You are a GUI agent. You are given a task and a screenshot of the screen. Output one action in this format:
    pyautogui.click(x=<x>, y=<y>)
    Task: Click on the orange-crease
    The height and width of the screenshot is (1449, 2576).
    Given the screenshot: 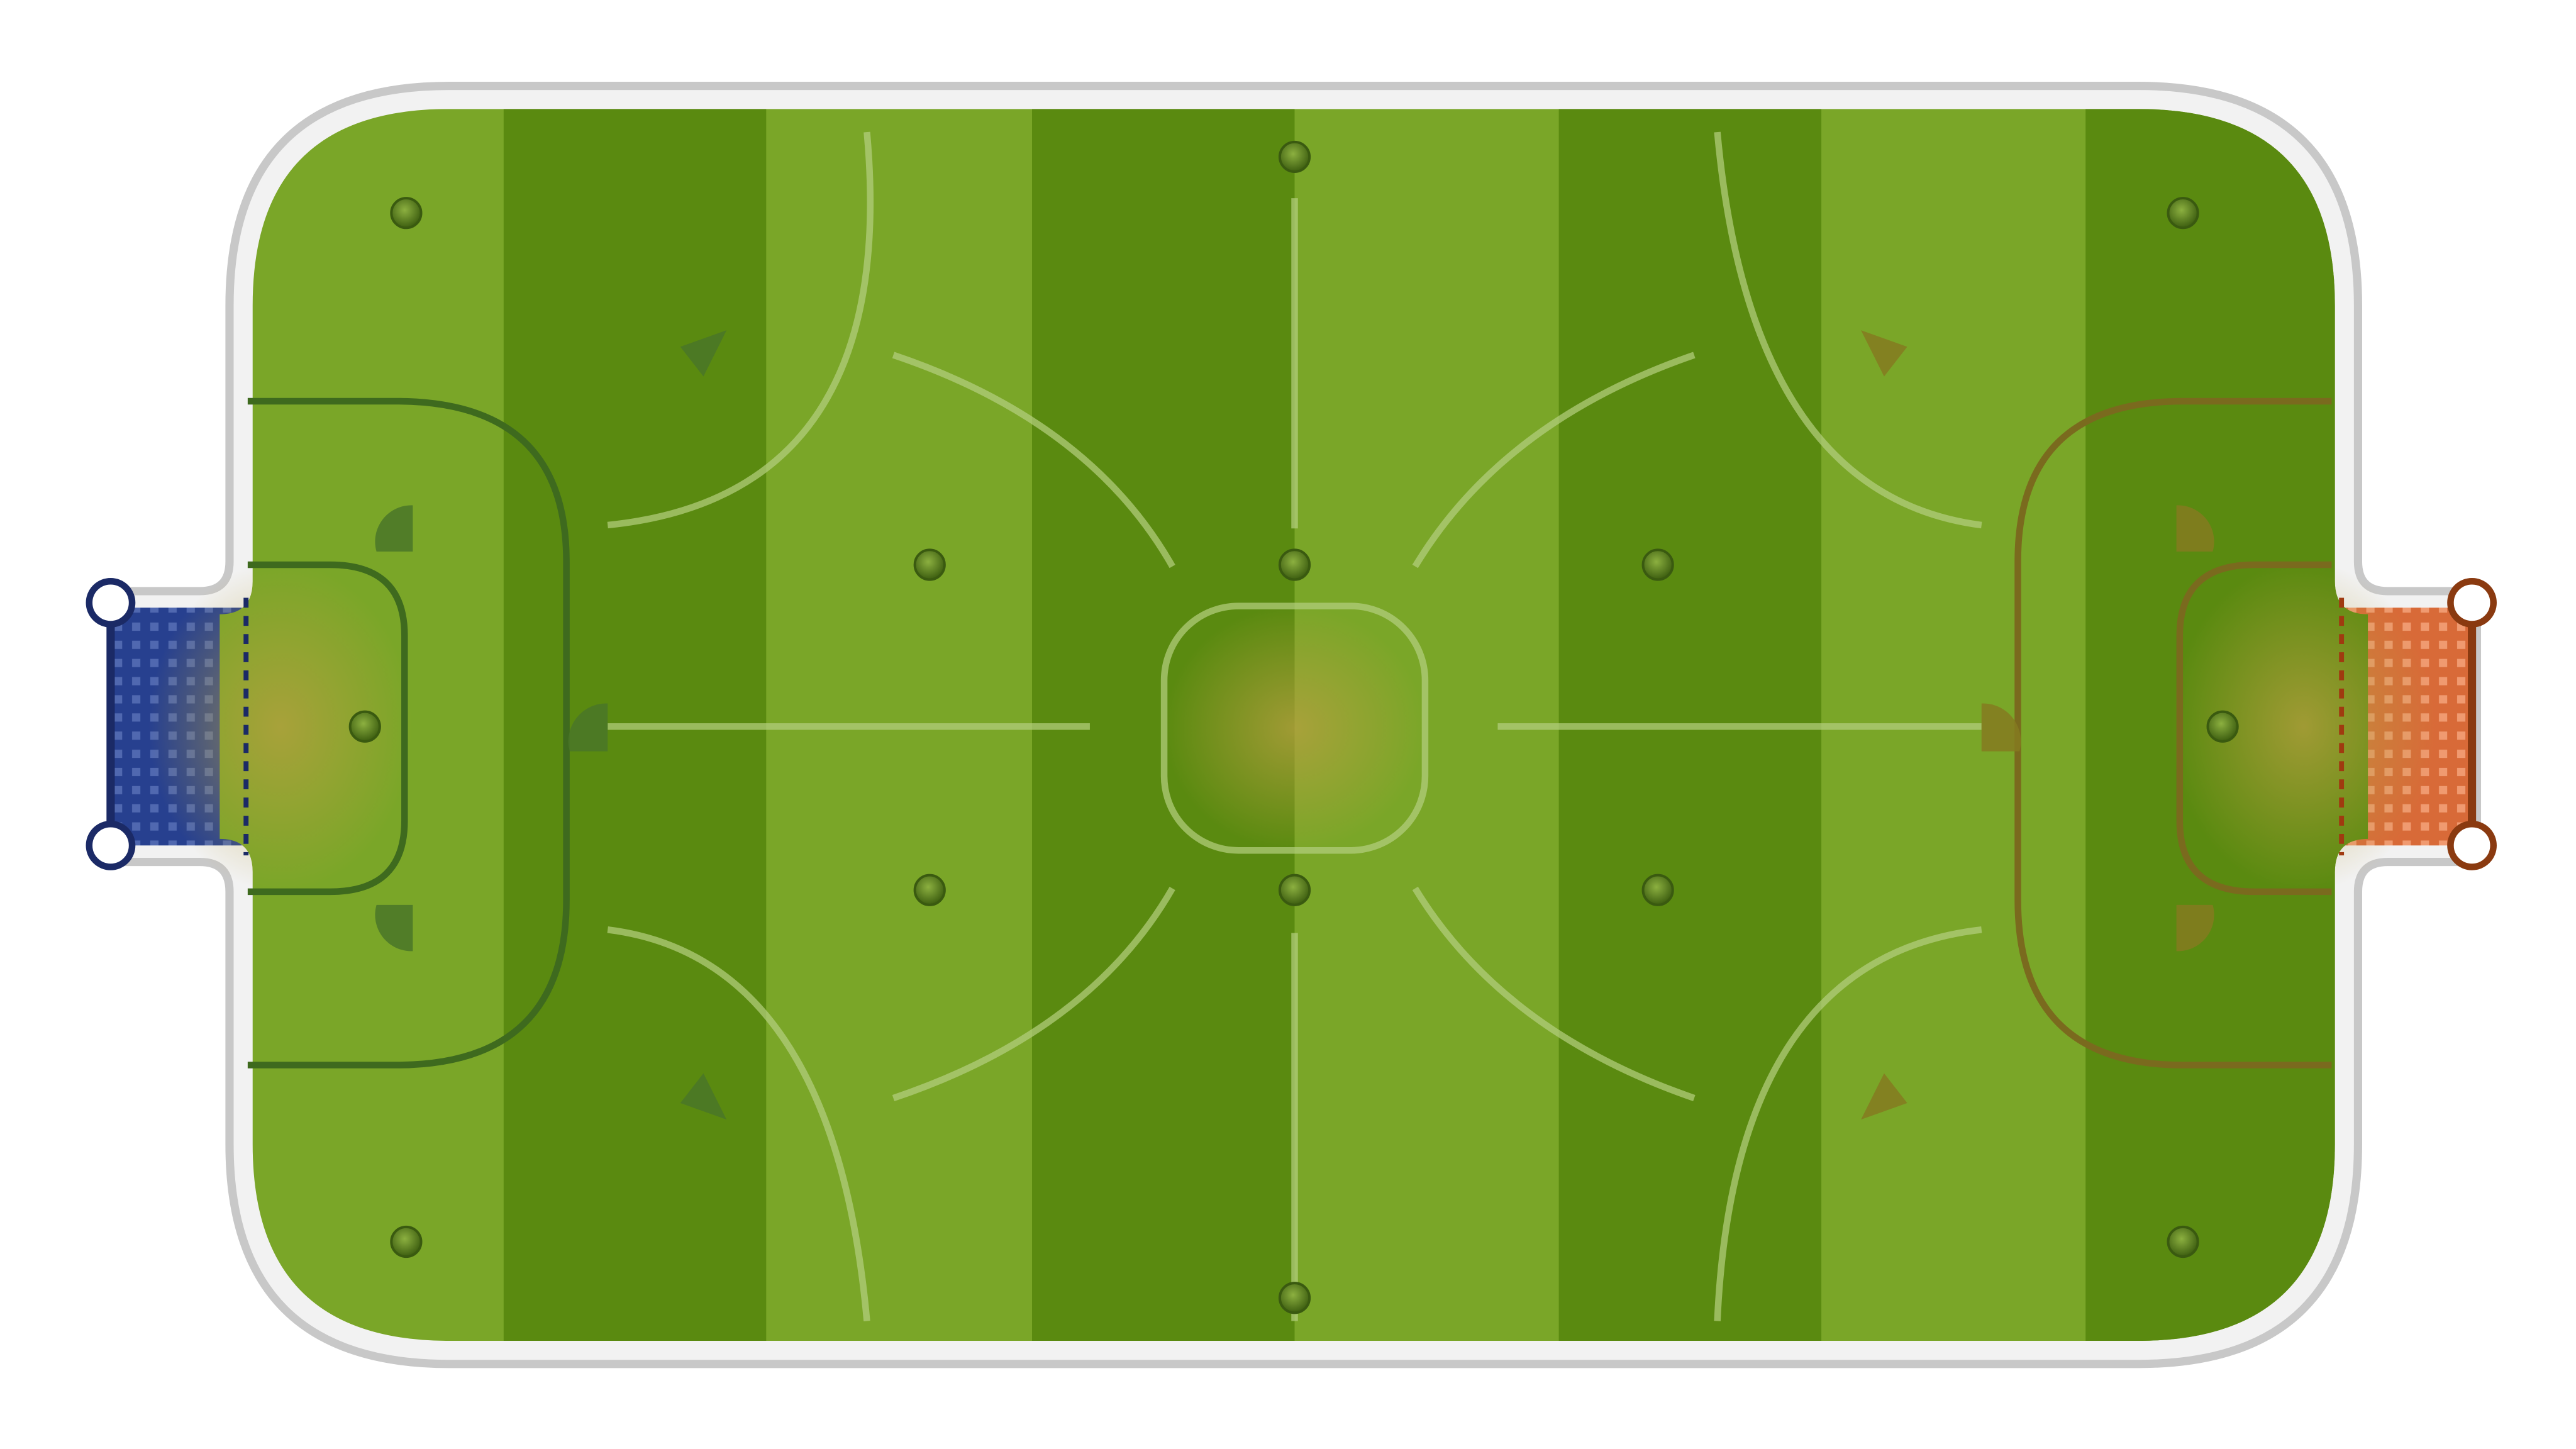 What is the action you would take?
    pyautogui.click(x=2303, y=726)
    